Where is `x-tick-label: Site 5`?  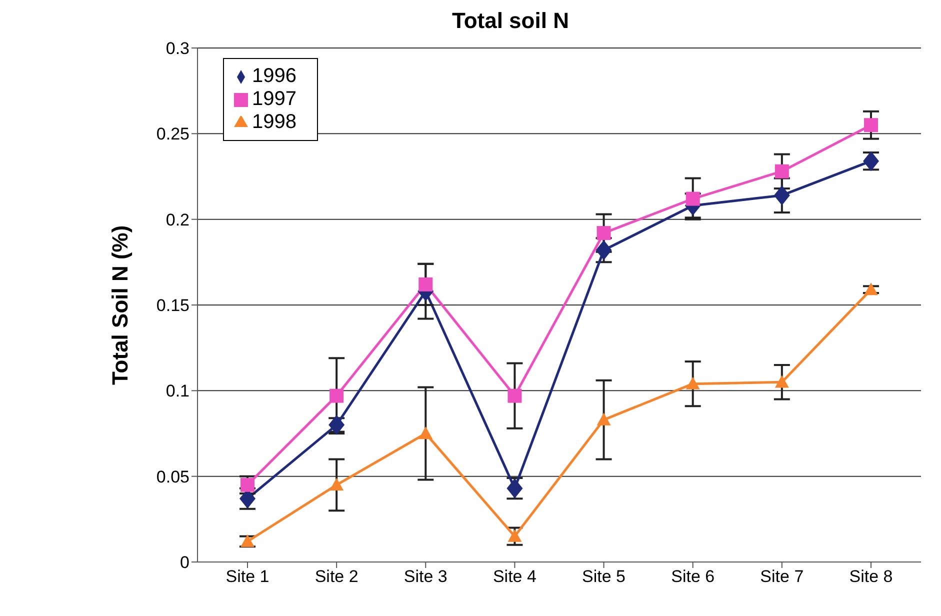
x-tick-label: Site 5 is located at coordinates (604, 576).